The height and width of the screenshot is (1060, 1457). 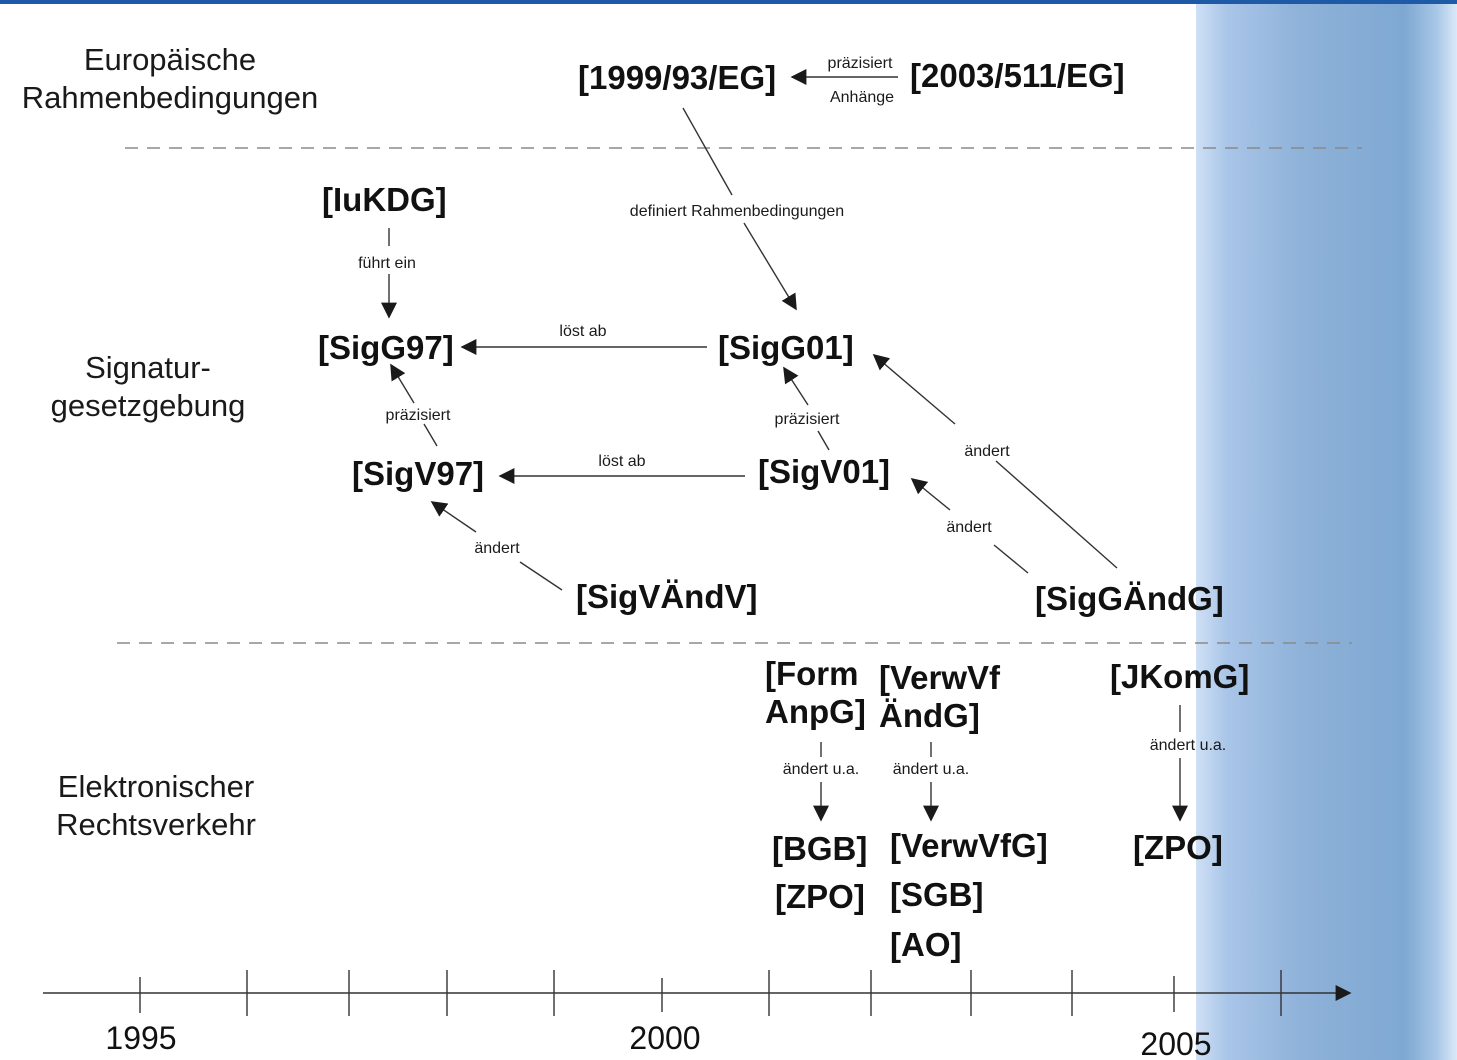 I want to click on label-definiert: definiert Rahmenbedingungen, so click(x=737, y=211).